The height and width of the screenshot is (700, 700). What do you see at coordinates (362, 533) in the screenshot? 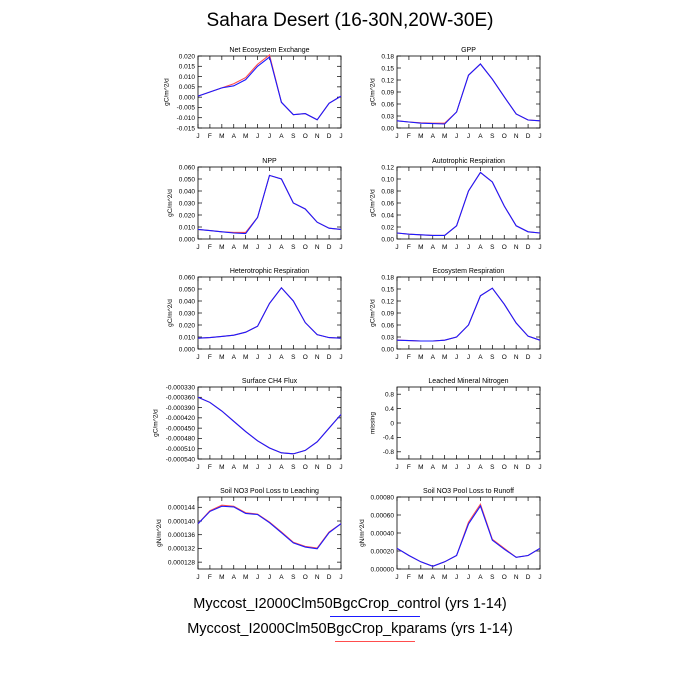
I see `y-axis-label: gN/m^2/d` at bounding box center [362, 533].